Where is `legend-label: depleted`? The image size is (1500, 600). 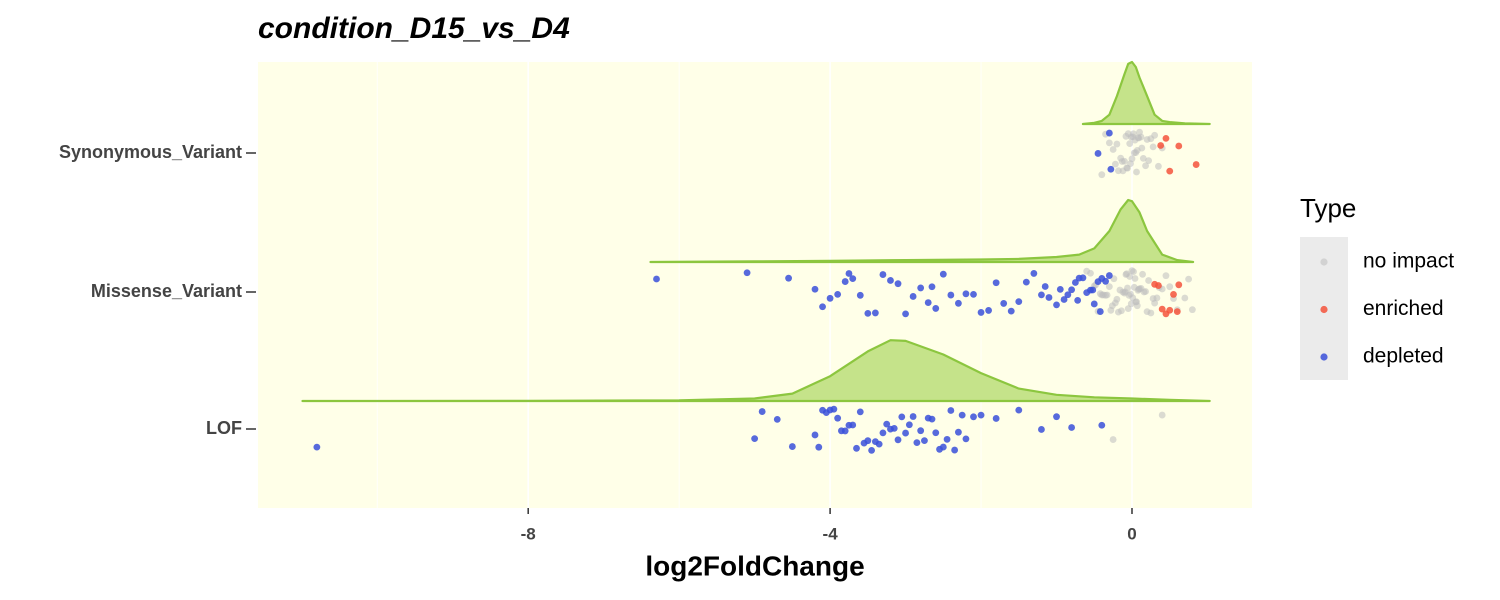
legend-label: depleted is located at coordinates (1403, 356).